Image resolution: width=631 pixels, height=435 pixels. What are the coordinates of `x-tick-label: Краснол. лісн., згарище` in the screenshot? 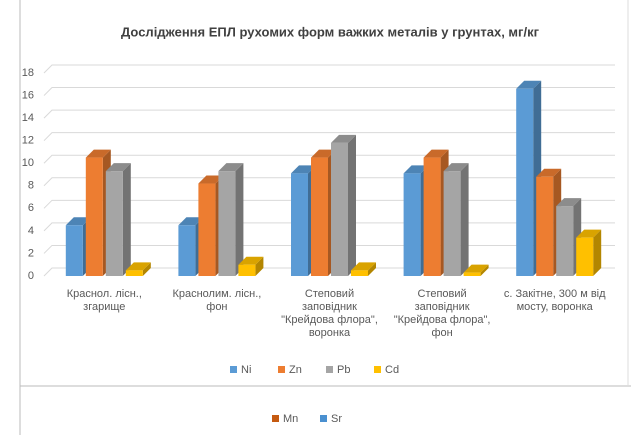 It's located at (104, 300).